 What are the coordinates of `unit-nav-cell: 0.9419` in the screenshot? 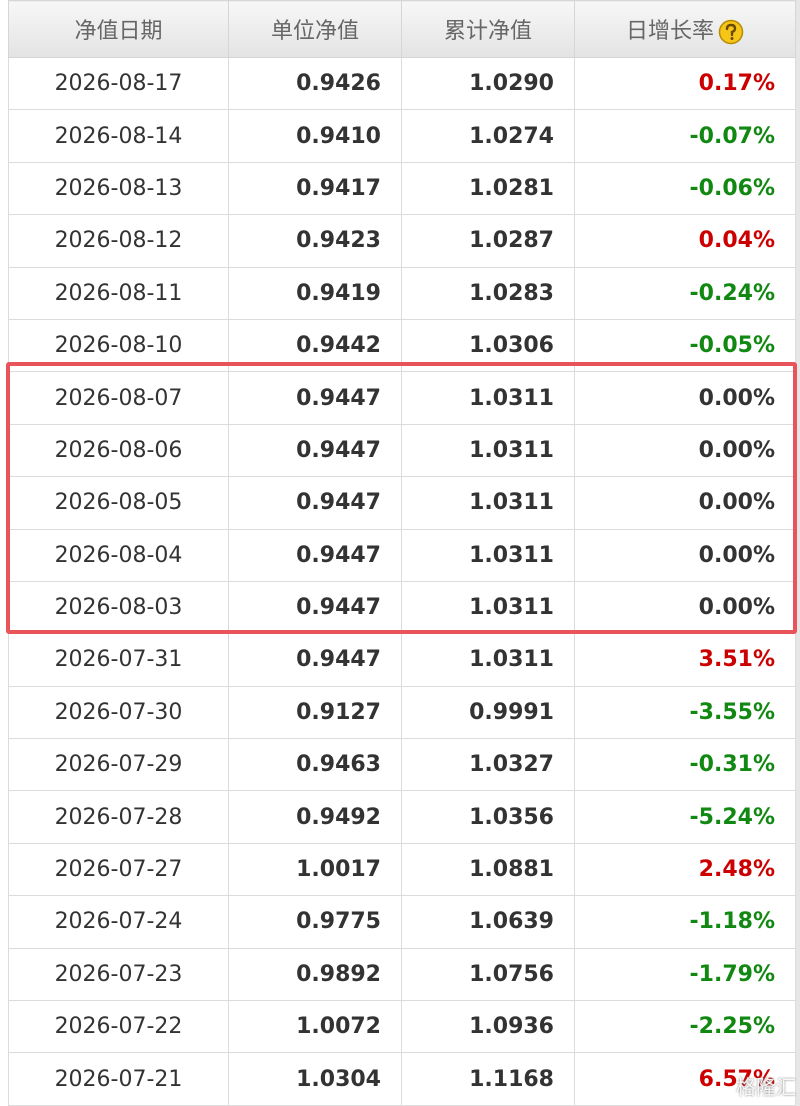 It's located at (315, 293).